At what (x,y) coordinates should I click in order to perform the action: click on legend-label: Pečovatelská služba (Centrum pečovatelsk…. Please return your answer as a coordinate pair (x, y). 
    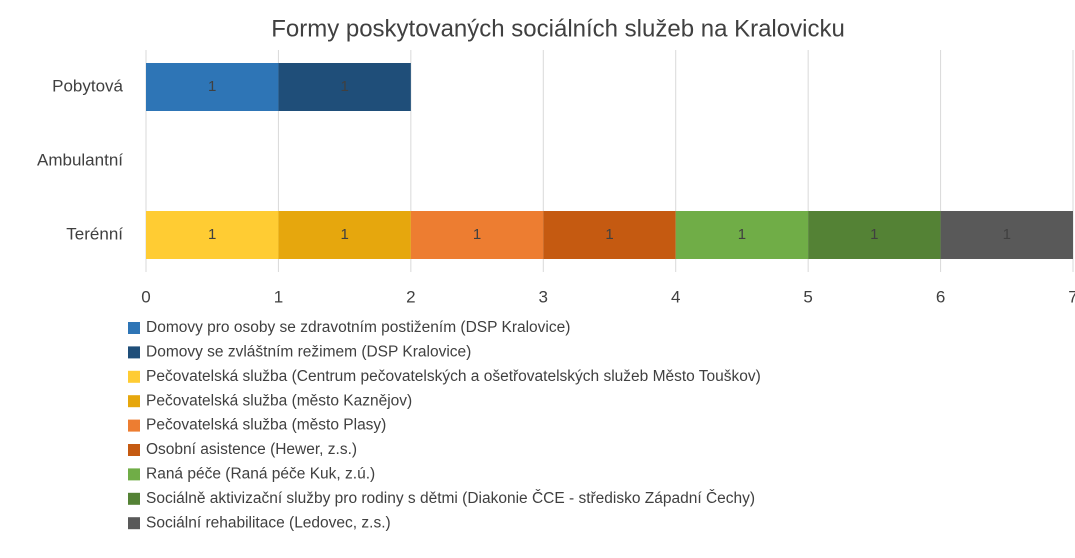
    Looking at the image, I should click on (453, 376).